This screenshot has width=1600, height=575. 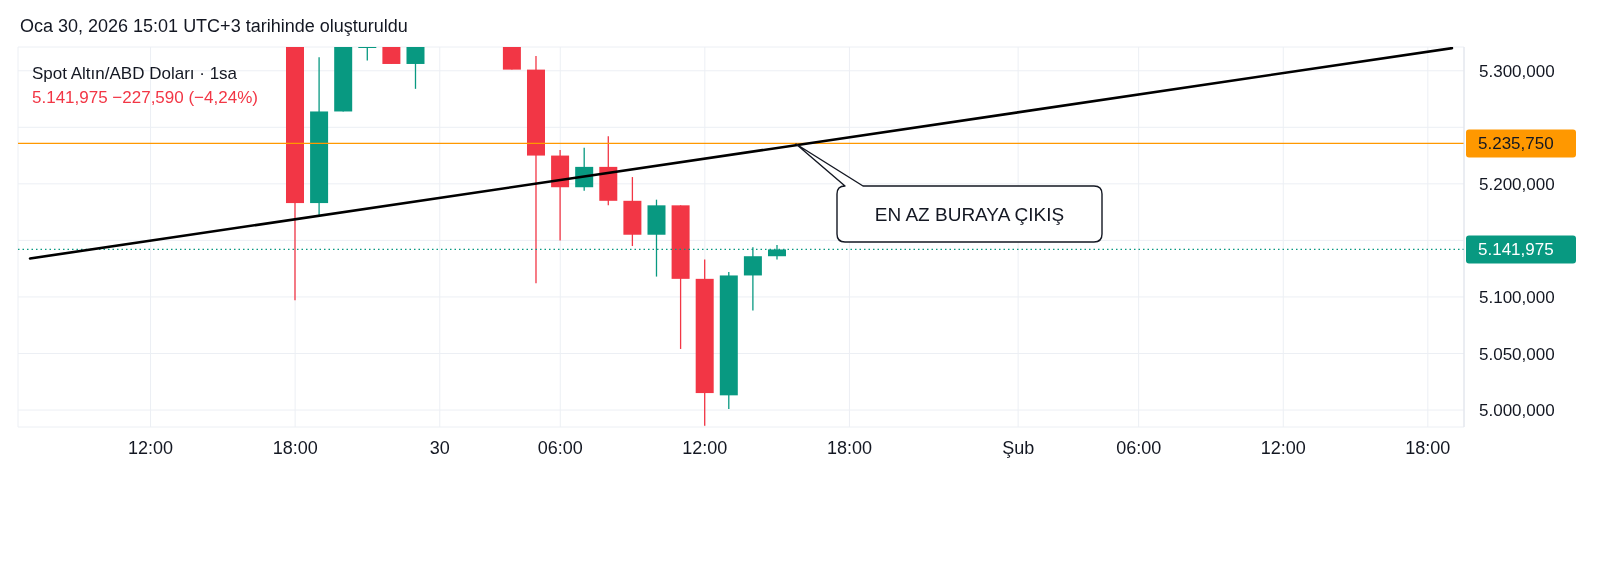 What do you see at coordinates (1517, 354) in the screenshot?
I see `y-tick-label: 5.050,000` at bounding box center [1517, 354].